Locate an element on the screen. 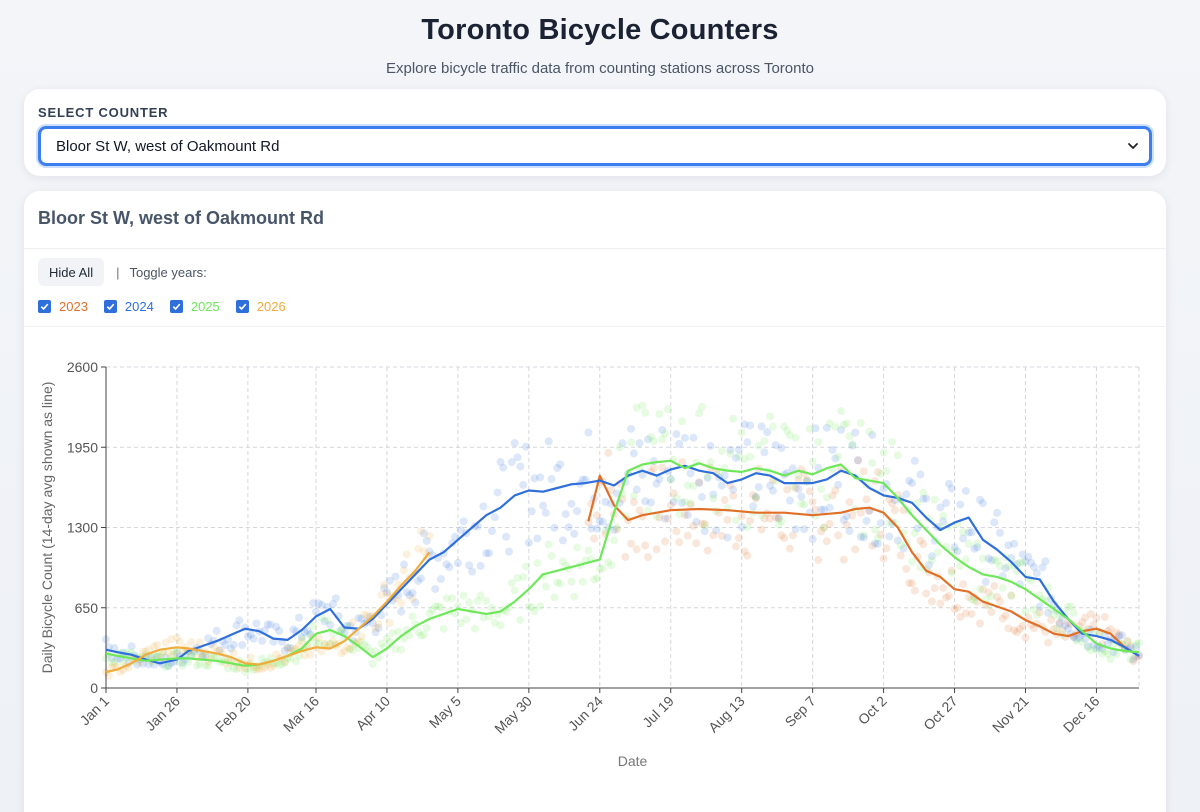 The height and width of the screenshot is (812, 1200). checkbox-2026 is located at coordinates (242, 306).